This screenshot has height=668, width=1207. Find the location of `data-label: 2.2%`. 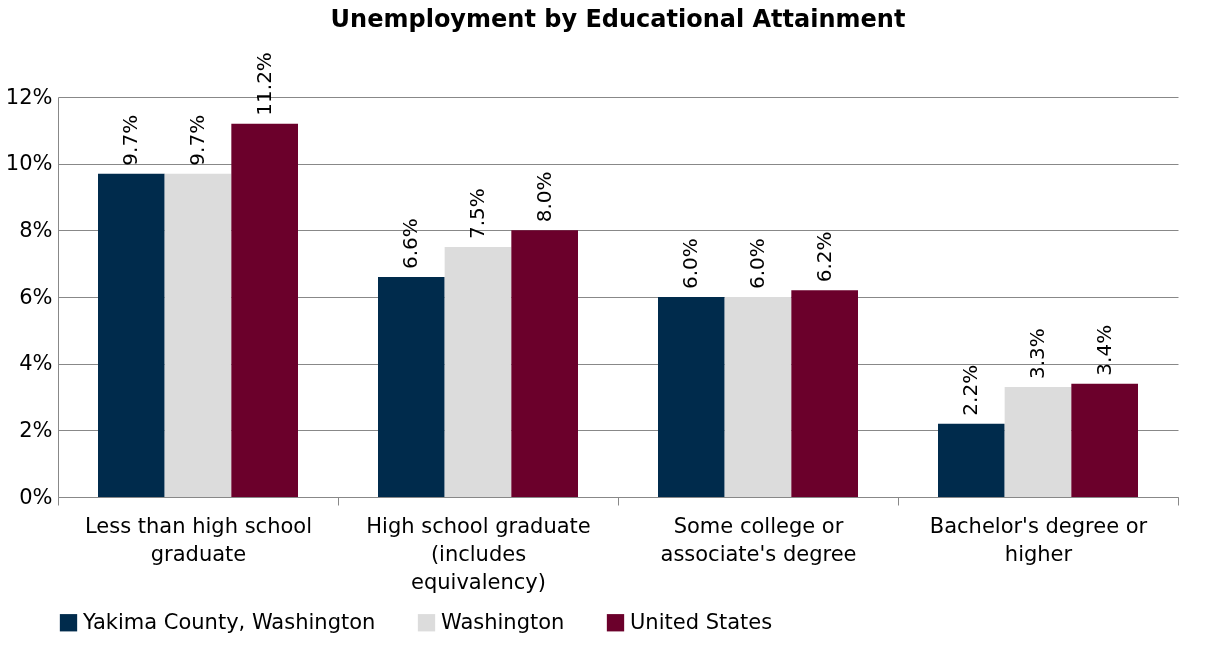

data-label: 2.2% is located at coordinates (970, 390).